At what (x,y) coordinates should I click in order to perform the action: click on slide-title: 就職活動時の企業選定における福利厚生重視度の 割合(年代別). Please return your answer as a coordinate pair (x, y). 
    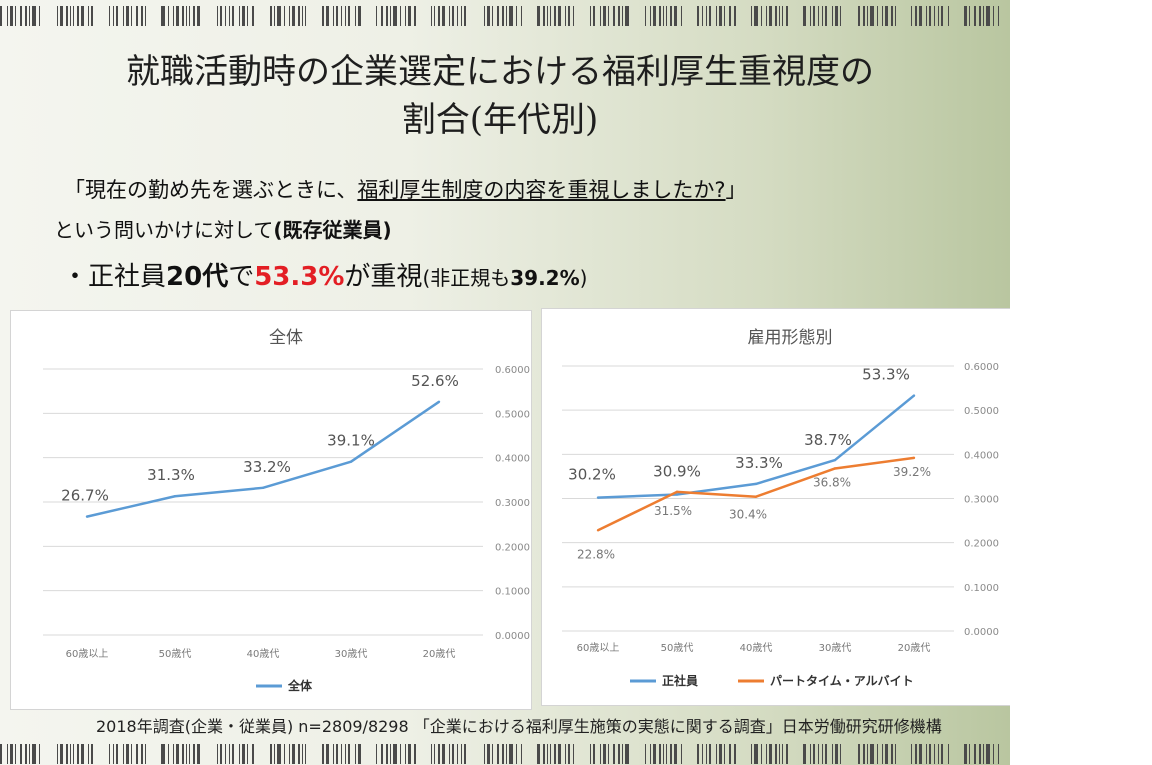
    Looking at the image, I should click on (500, 96).